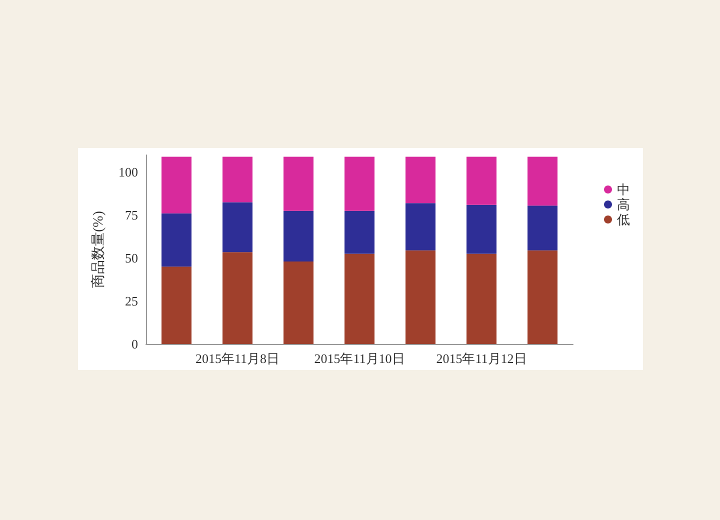 Image resolution: width=720 pixels, height=520 pixels. Describe the element at coordinates (131, 258) in the screenshot. I see `y-tick-label: 50` at that location.